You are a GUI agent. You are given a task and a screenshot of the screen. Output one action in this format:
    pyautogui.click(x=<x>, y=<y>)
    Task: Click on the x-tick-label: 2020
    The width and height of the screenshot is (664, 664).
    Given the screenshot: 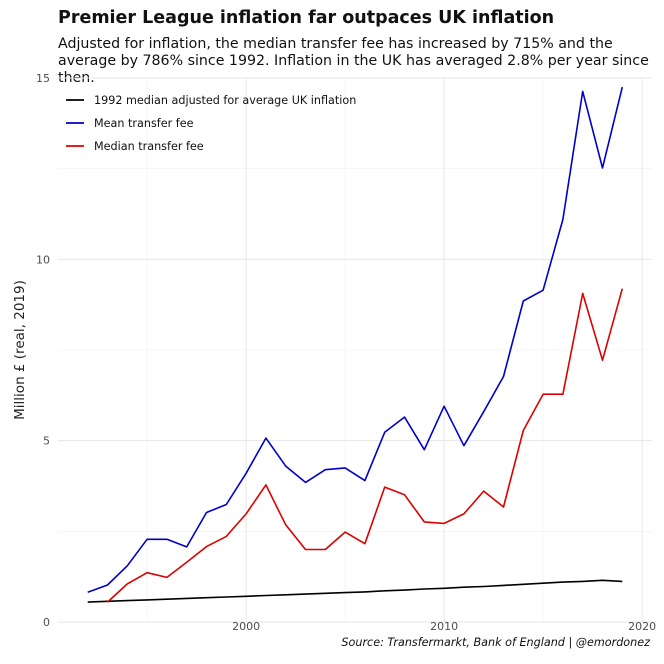 What is the action you would take?
    pyautogui.click(x=642, y=626)
    